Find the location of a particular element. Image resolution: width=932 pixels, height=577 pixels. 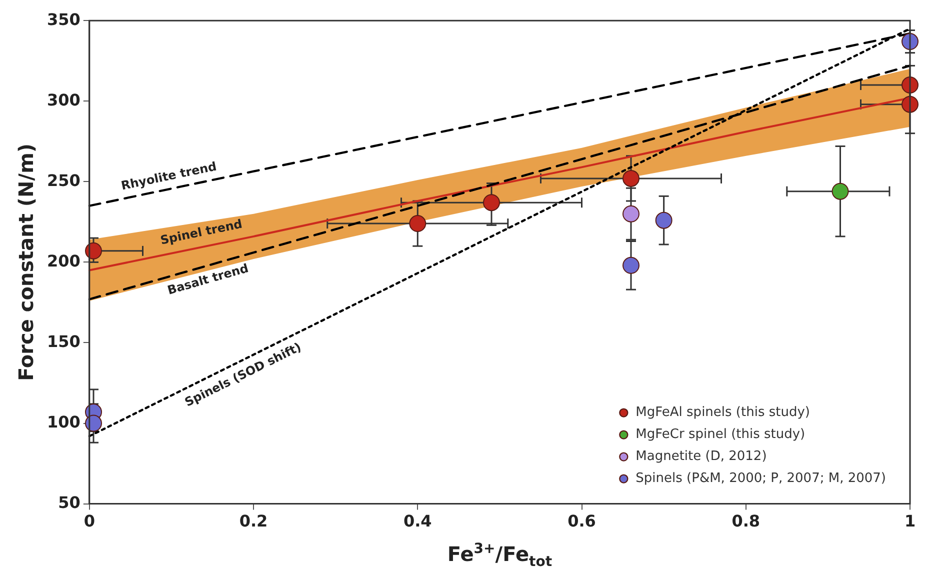

x-tick-label: 0.2 is located at coordinates (253, 521).